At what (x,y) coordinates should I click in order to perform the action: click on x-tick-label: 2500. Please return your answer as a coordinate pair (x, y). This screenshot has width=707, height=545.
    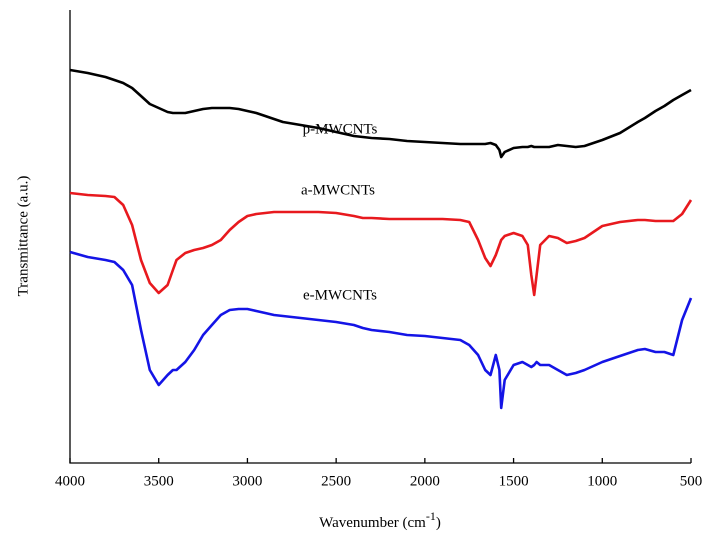
    Looking at the image, I should click on (336, 481).